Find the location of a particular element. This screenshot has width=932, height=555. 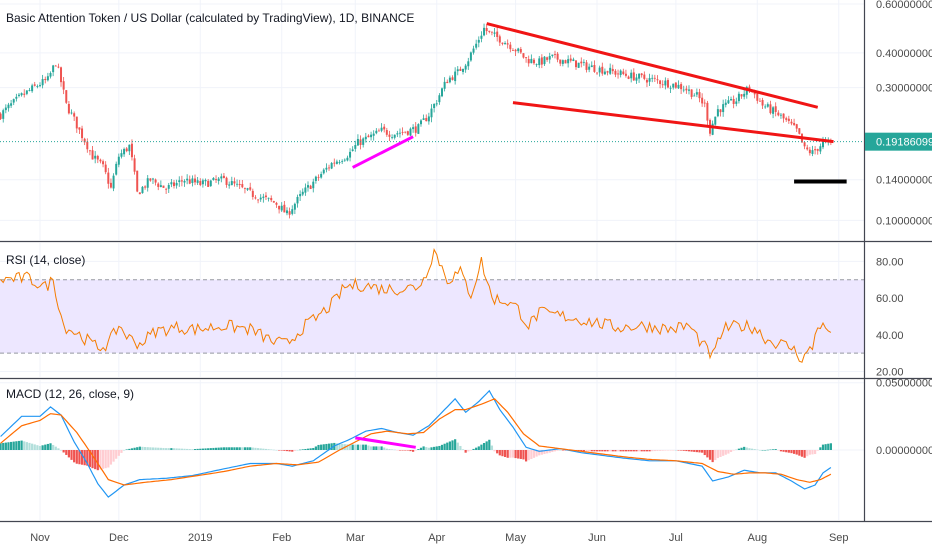

price-y-tick-label: 0.60000000 is located at coordinates (904, 5).